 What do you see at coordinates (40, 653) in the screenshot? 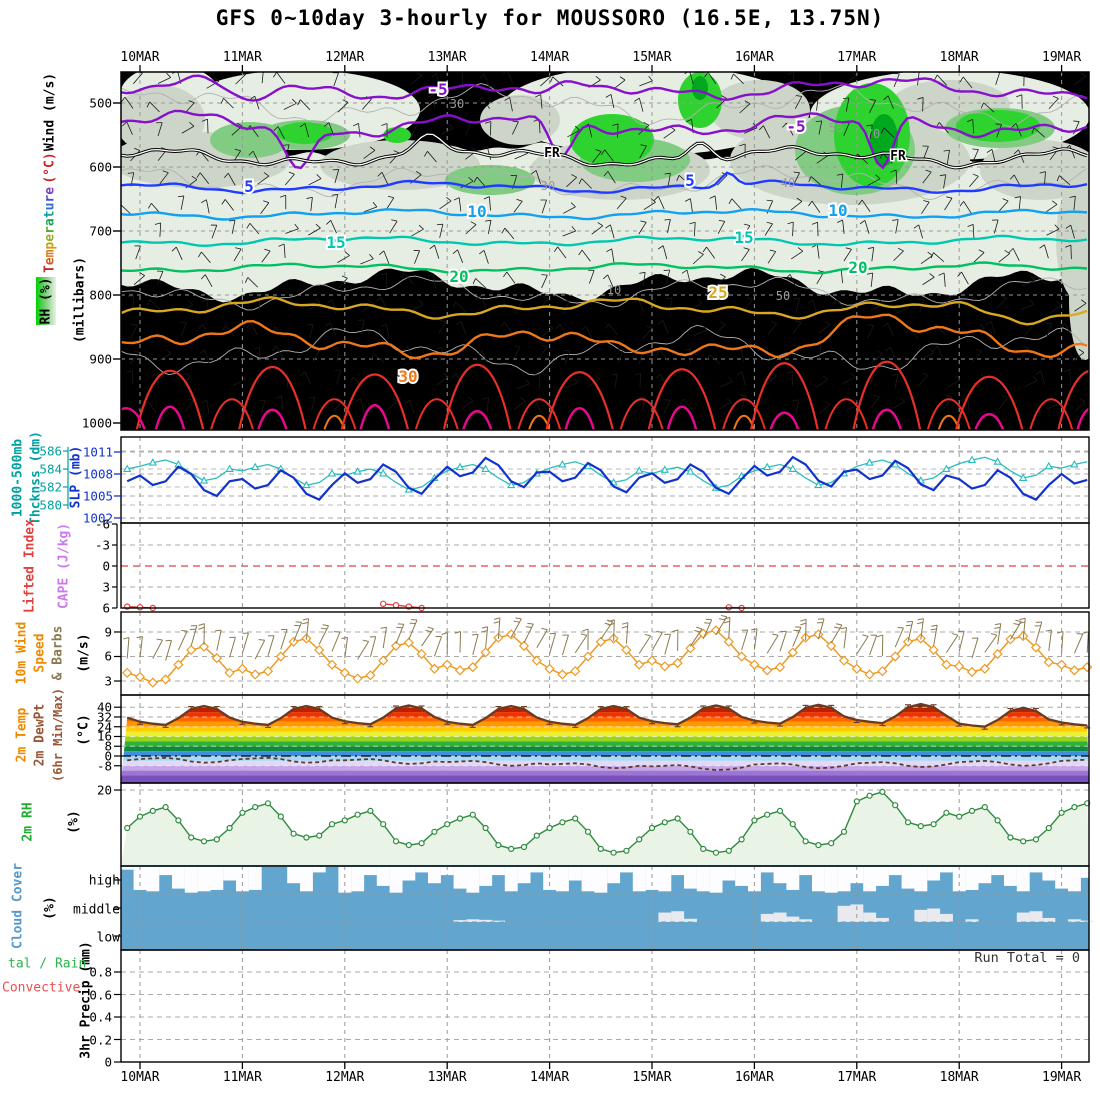
I see `wind10m-axis-label-2: Speed` at bounding box center [40, 653].